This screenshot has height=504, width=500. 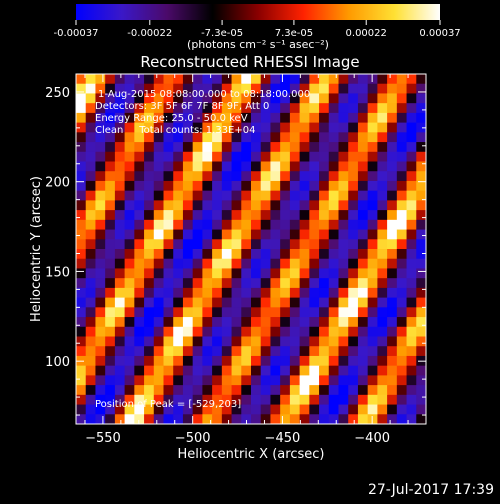 What do you see at coordinates (204, 94) in the screenshot?
I see `annotation-time: 1-Aug-2015 08:08:00.000 to 08:18:00.000` at bounding box center [204, 94].